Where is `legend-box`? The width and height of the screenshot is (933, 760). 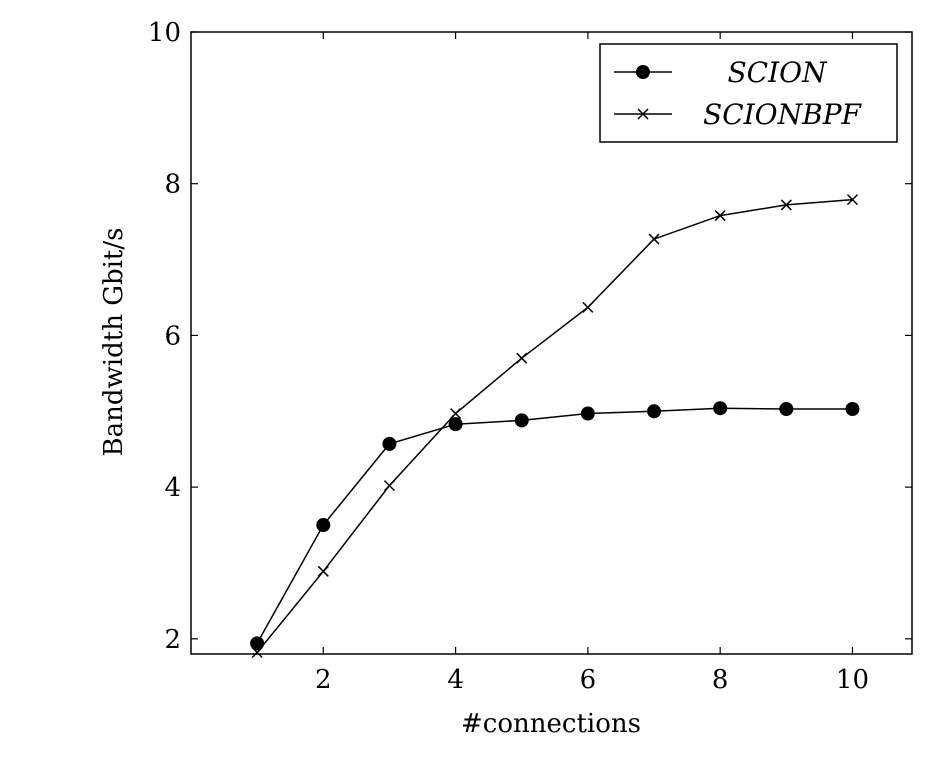
legend-box is located at coordinates (748, 93).